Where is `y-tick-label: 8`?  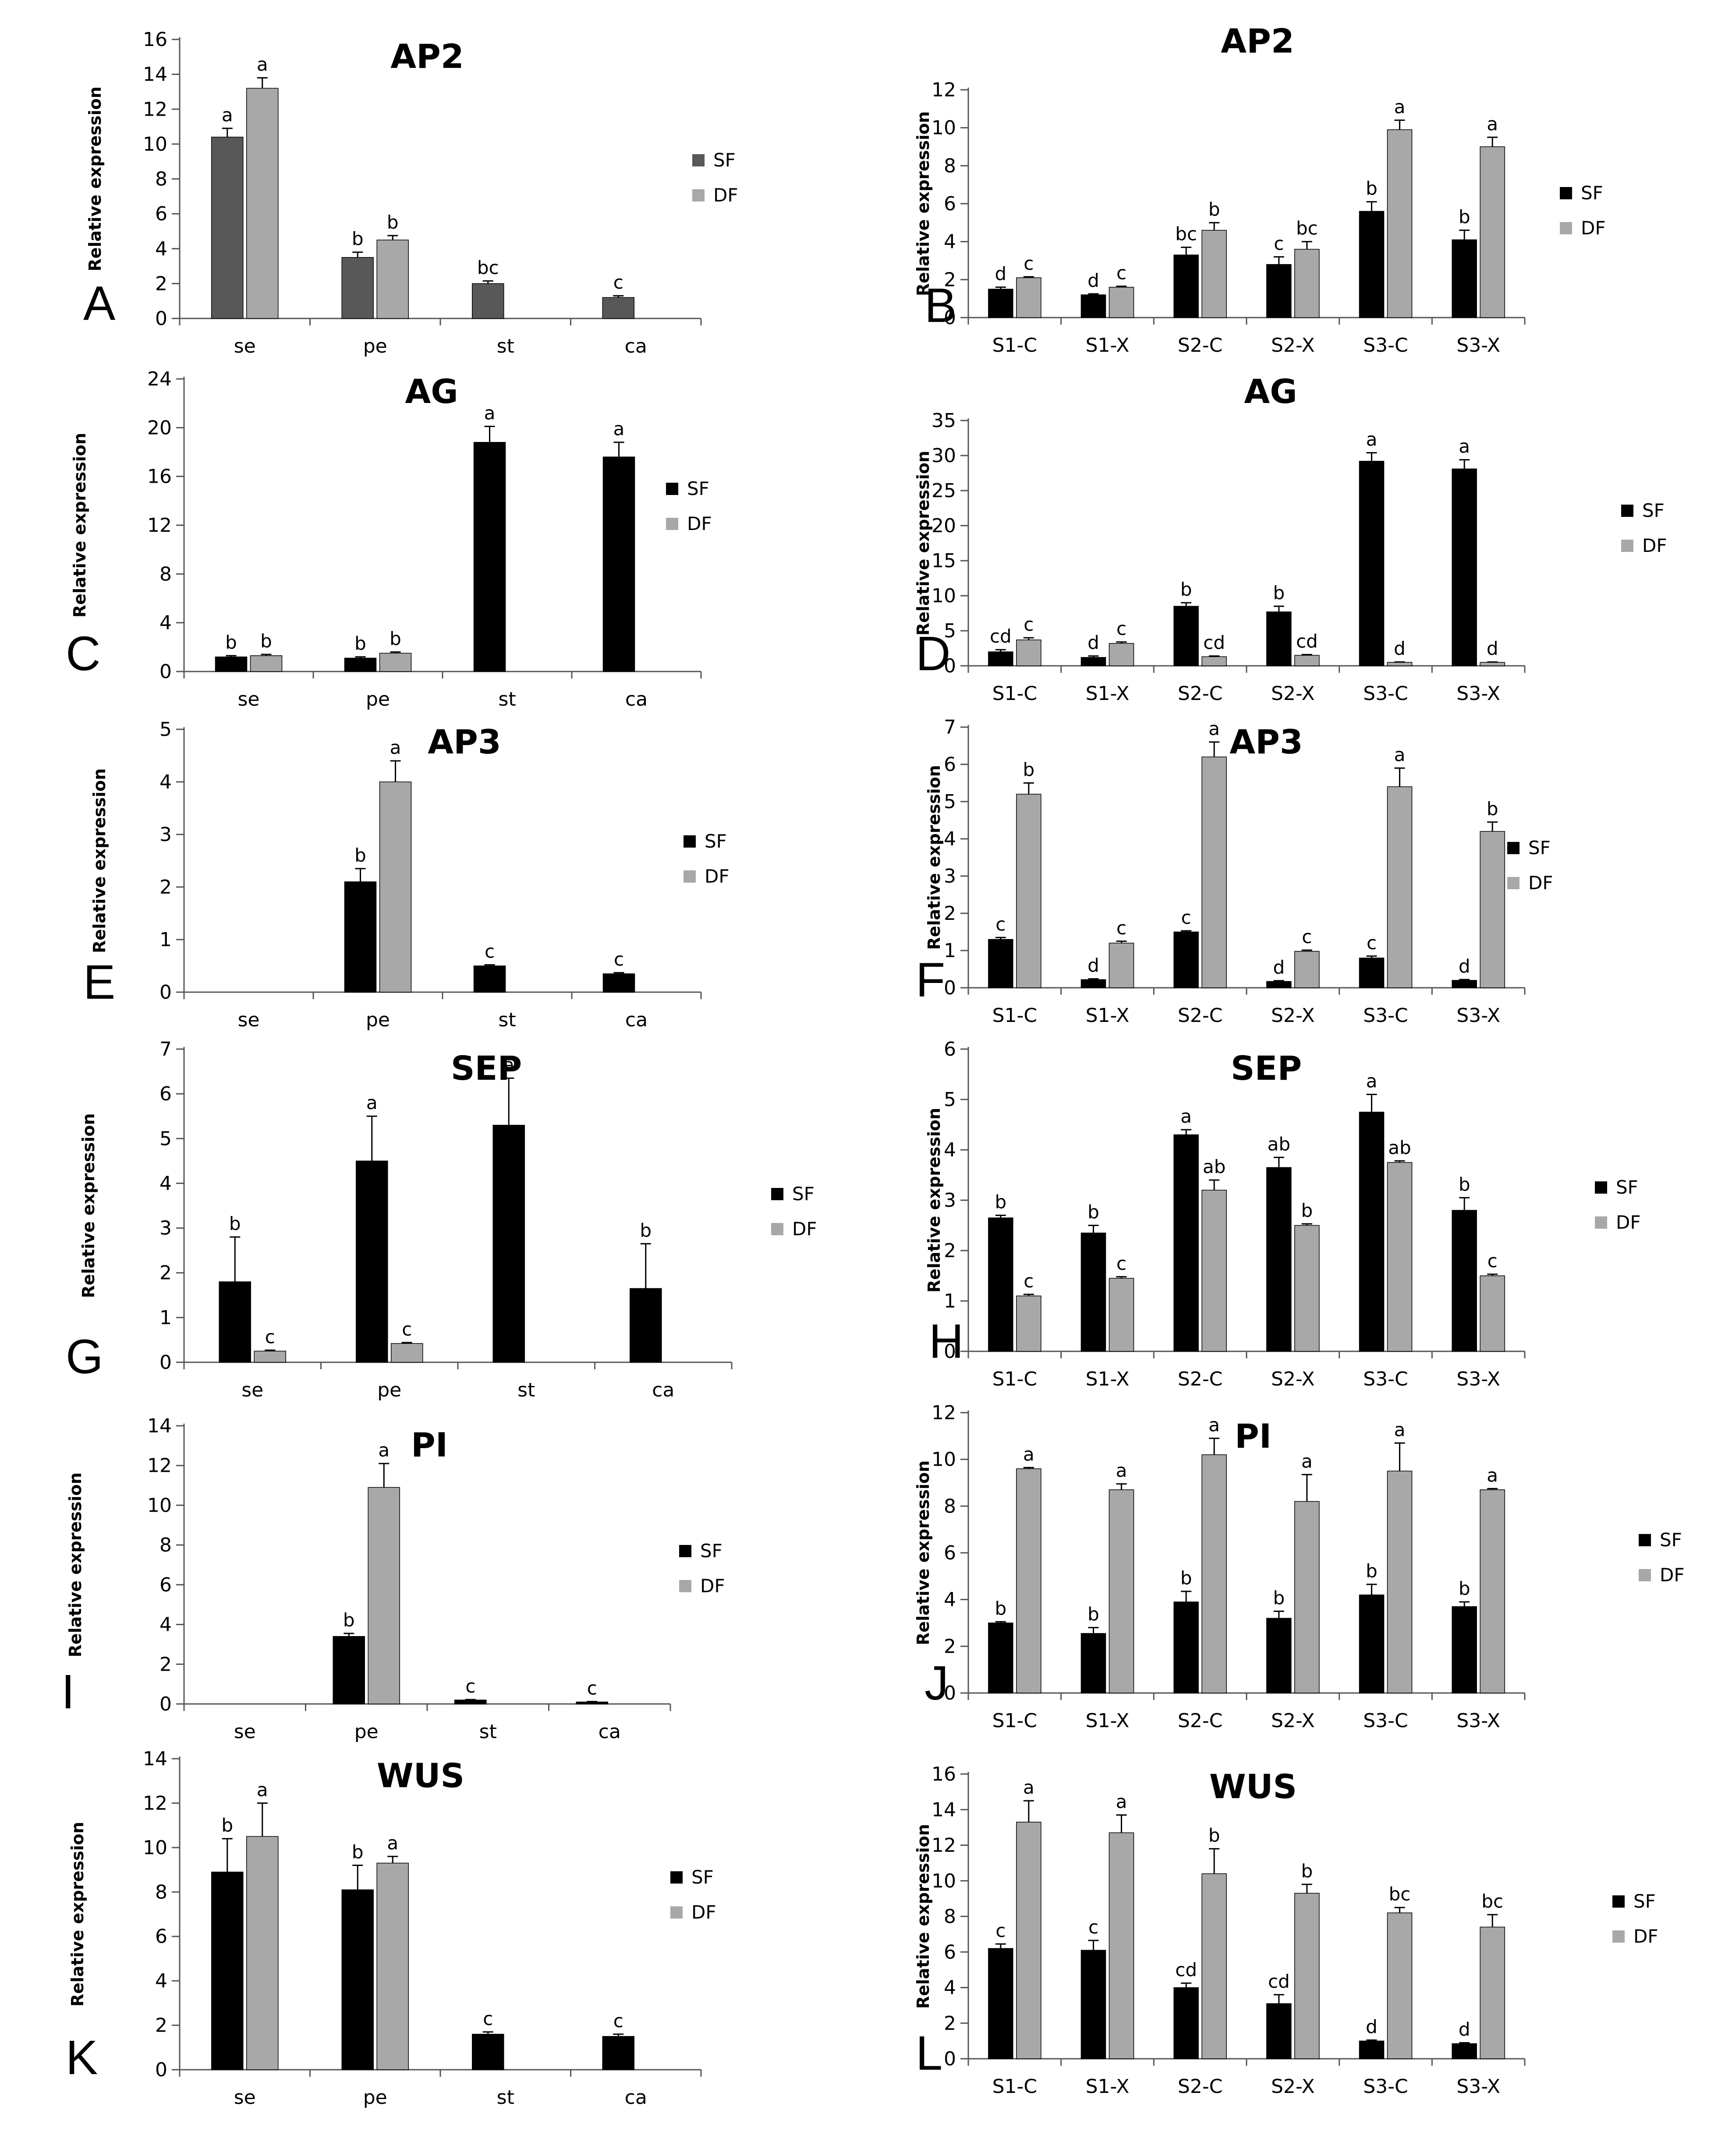
y-tick-label: 8 is located at coordinates (950, 166).